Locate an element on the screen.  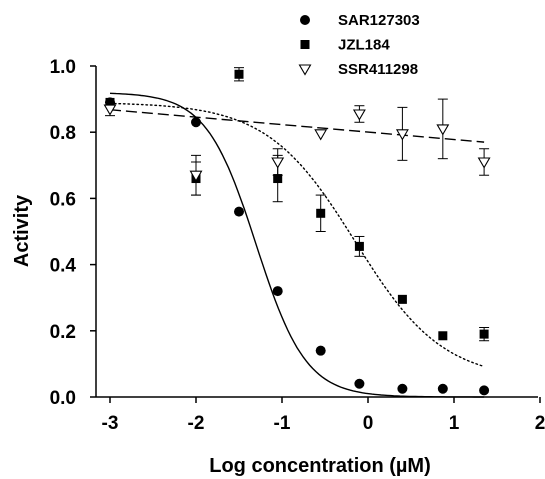
y-tick-label: 1.0 is located at coordinates (63, 67).